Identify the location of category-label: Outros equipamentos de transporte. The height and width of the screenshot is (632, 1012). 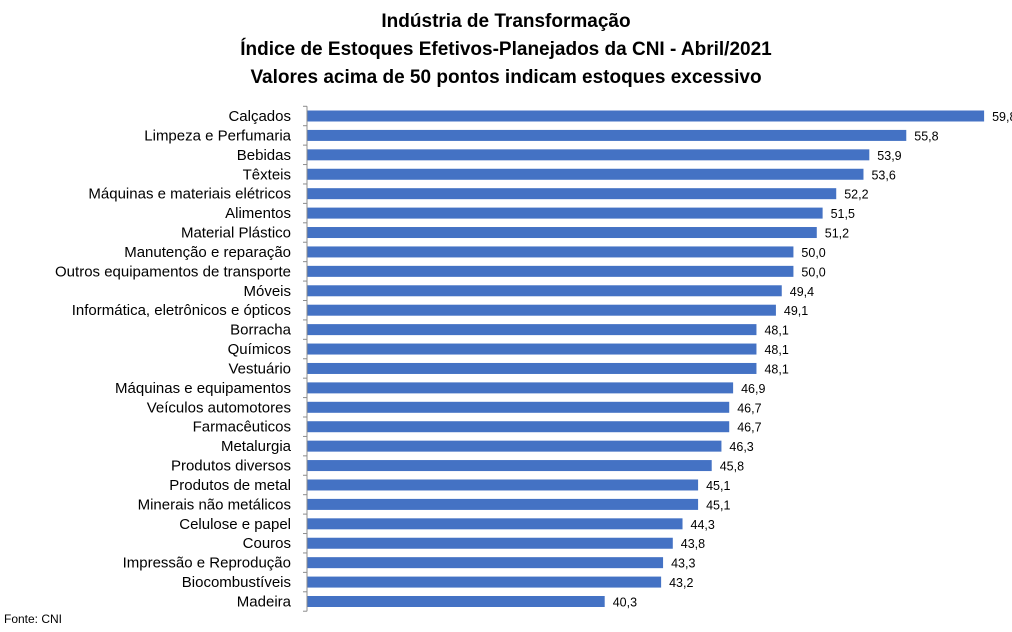
(173, 271).